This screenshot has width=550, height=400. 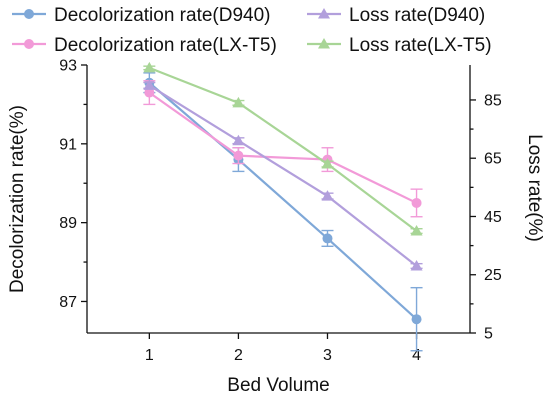 What do you see at coordinates (73, 184) in the screenshot?
I see `left-ticks: 87 89 91 93` at bounding box center [73, 184].